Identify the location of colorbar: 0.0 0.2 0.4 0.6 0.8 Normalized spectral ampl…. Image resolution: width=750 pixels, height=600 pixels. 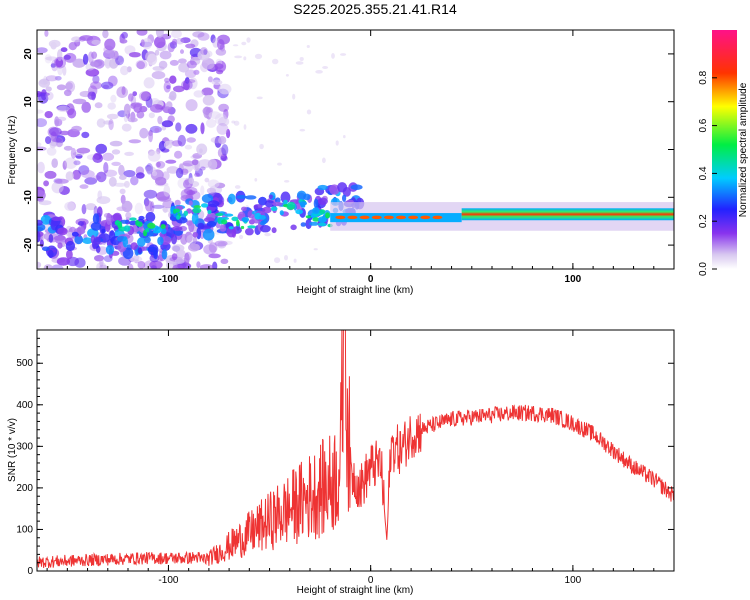
(723, 153).